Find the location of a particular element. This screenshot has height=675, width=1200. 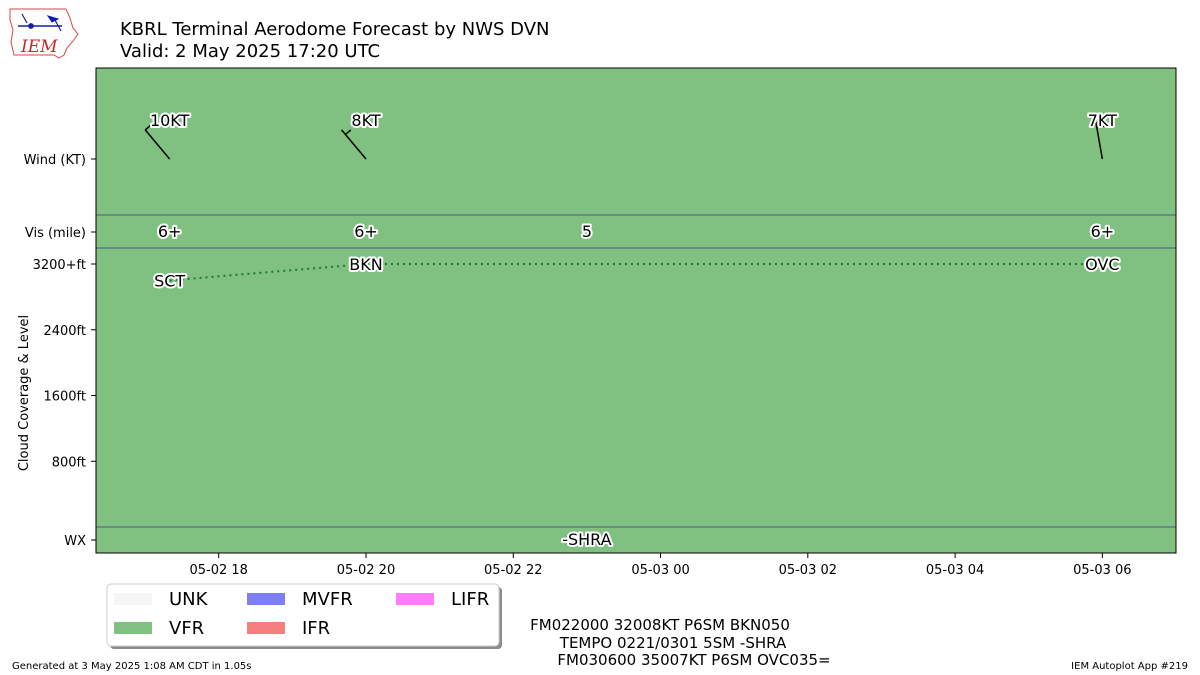

taf-line: FM022000 32008KT P6SM BKN050 is located at coordinates (660, 625).